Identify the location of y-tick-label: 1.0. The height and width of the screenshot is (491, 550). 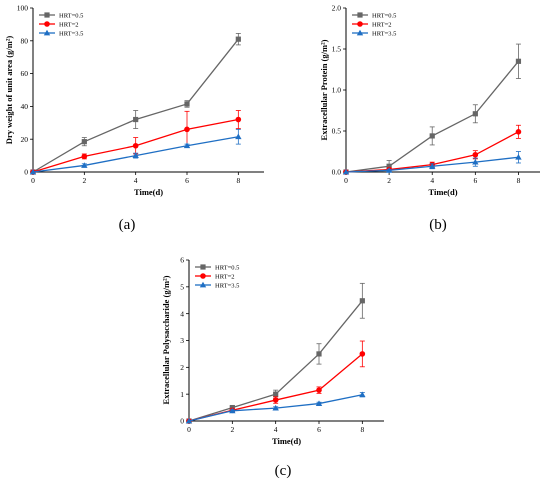
(337, 90).